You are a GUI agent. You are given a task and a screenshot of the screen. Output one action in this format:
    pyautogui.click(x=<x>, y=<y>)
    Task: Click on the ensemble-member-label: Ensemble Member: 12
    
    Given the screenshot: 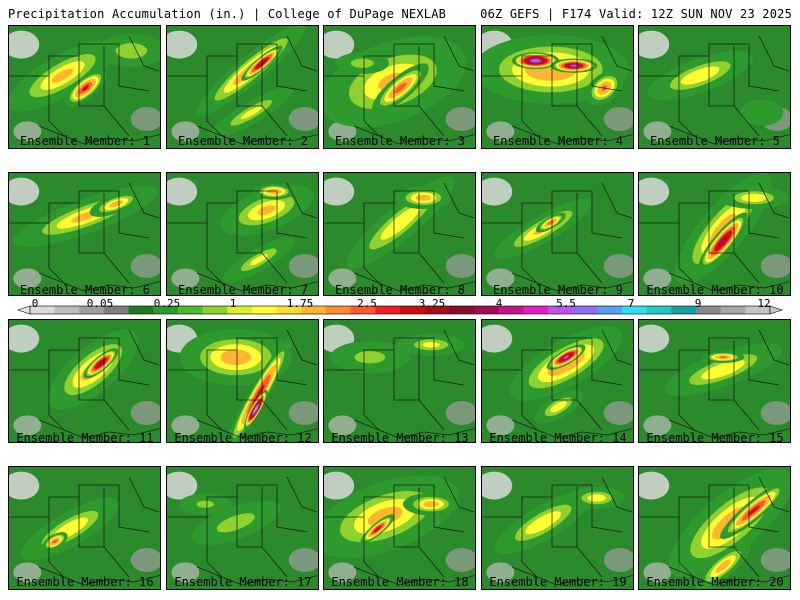 What is the action you would take?
    pyautogui.click(x=243, y=438)
    